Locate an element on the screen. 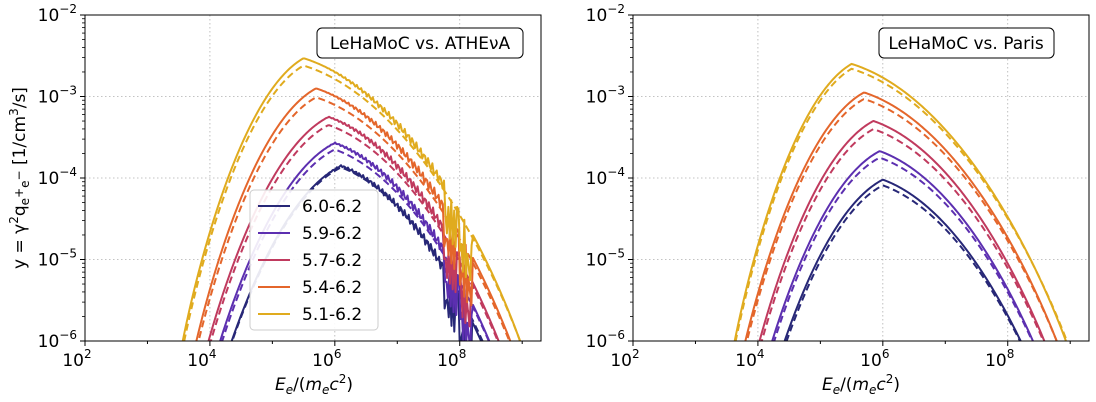  legend-label: 5.4-6.2 is located at coordinates (332, 288).